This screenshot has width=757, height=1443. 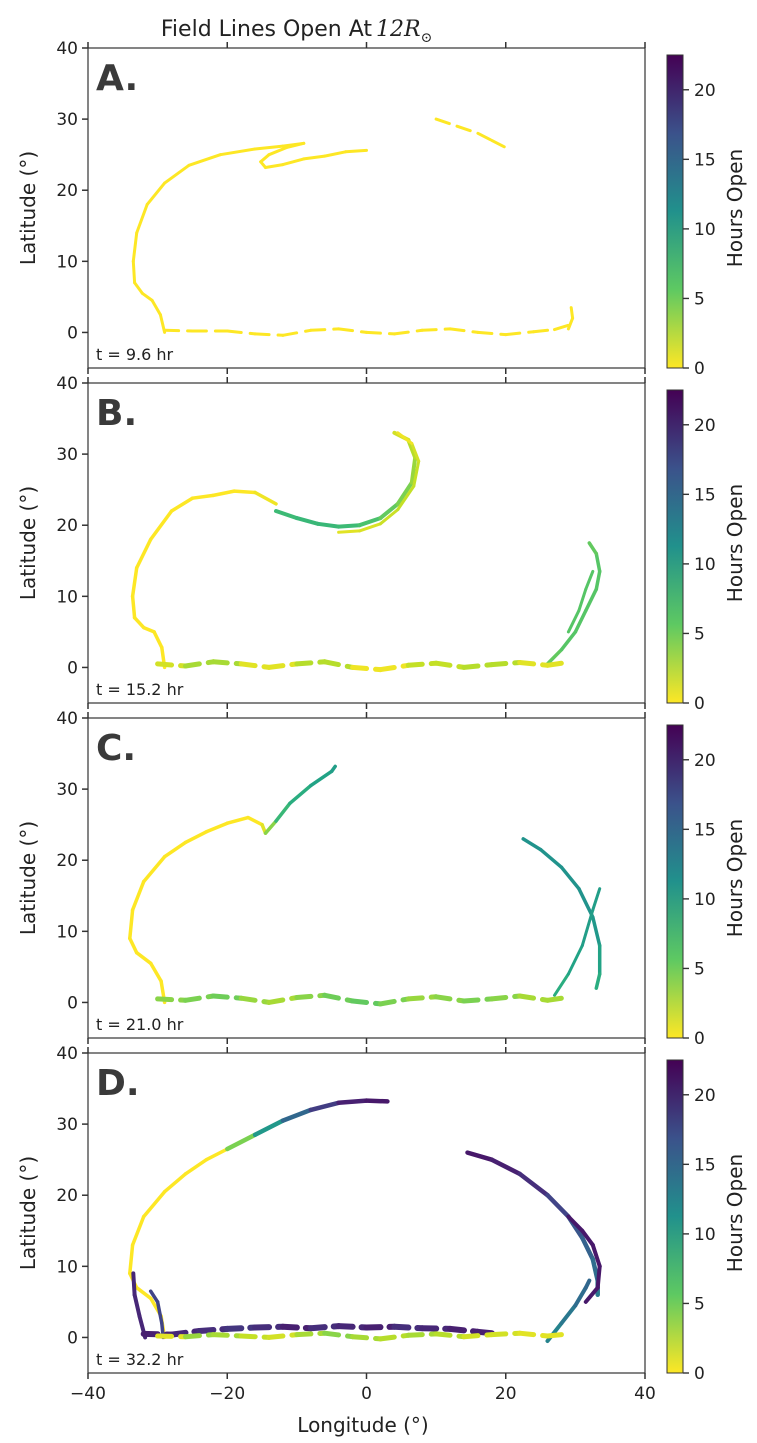 I want to click on panel-3-ytick-label: 40, so click(x=67, y=1054).